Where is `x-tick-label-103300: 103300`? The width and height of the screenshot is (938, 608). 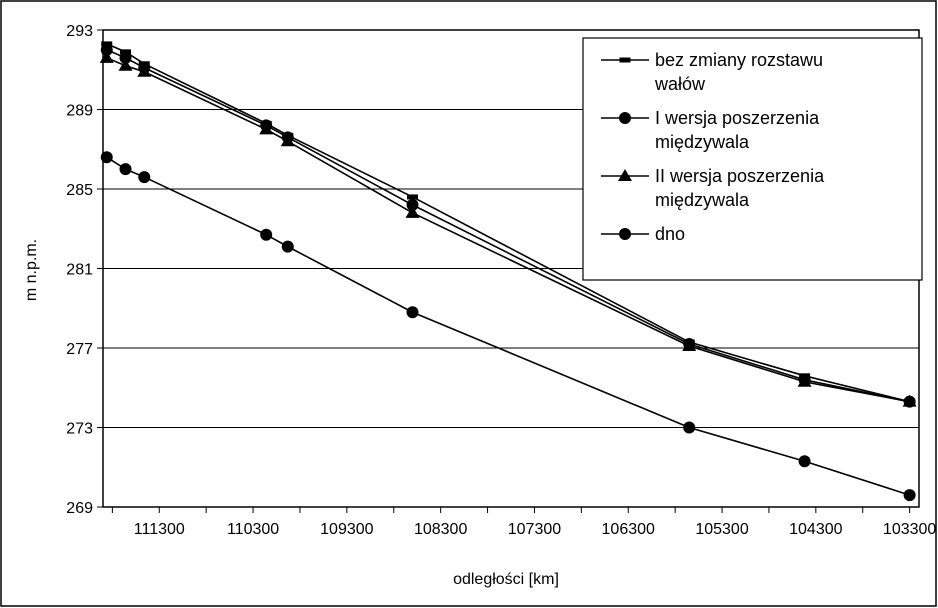
x-tick-label-103300: 103300 is located at coordinates (909, 529).